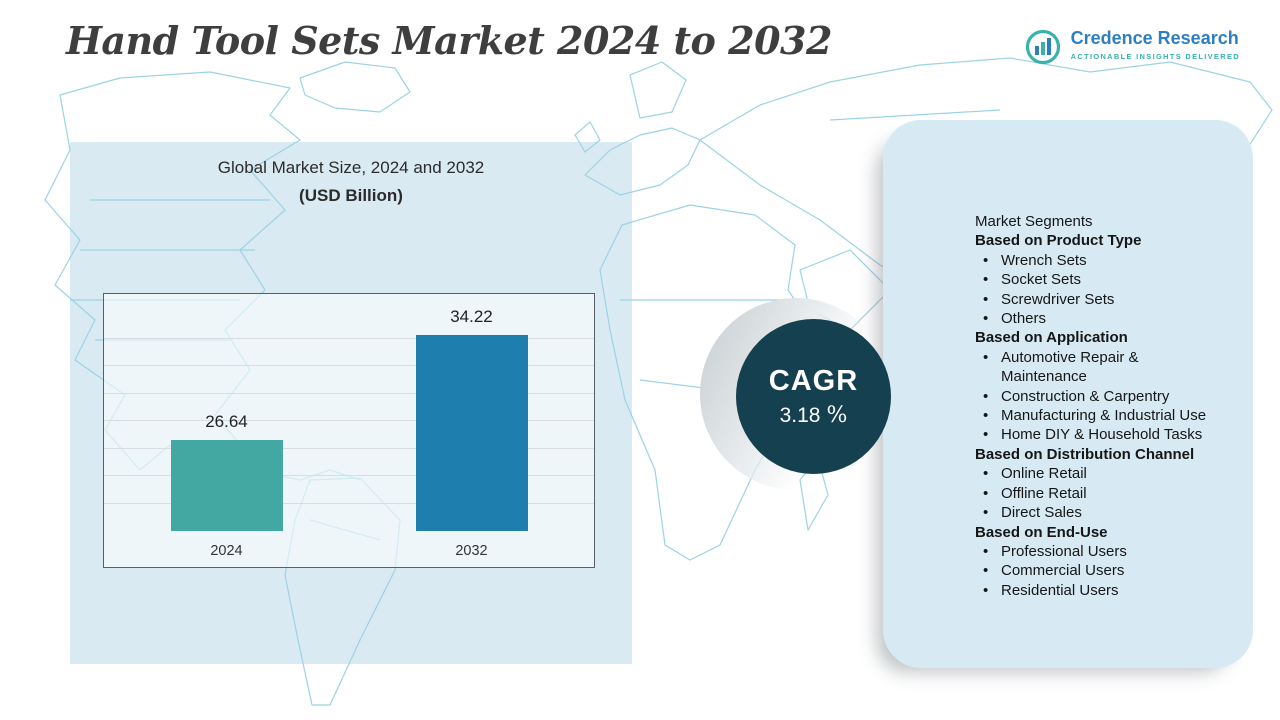 The image size is (1280, 720). I want to click on segment-item: • Commercial Users, so click(1095, 570).